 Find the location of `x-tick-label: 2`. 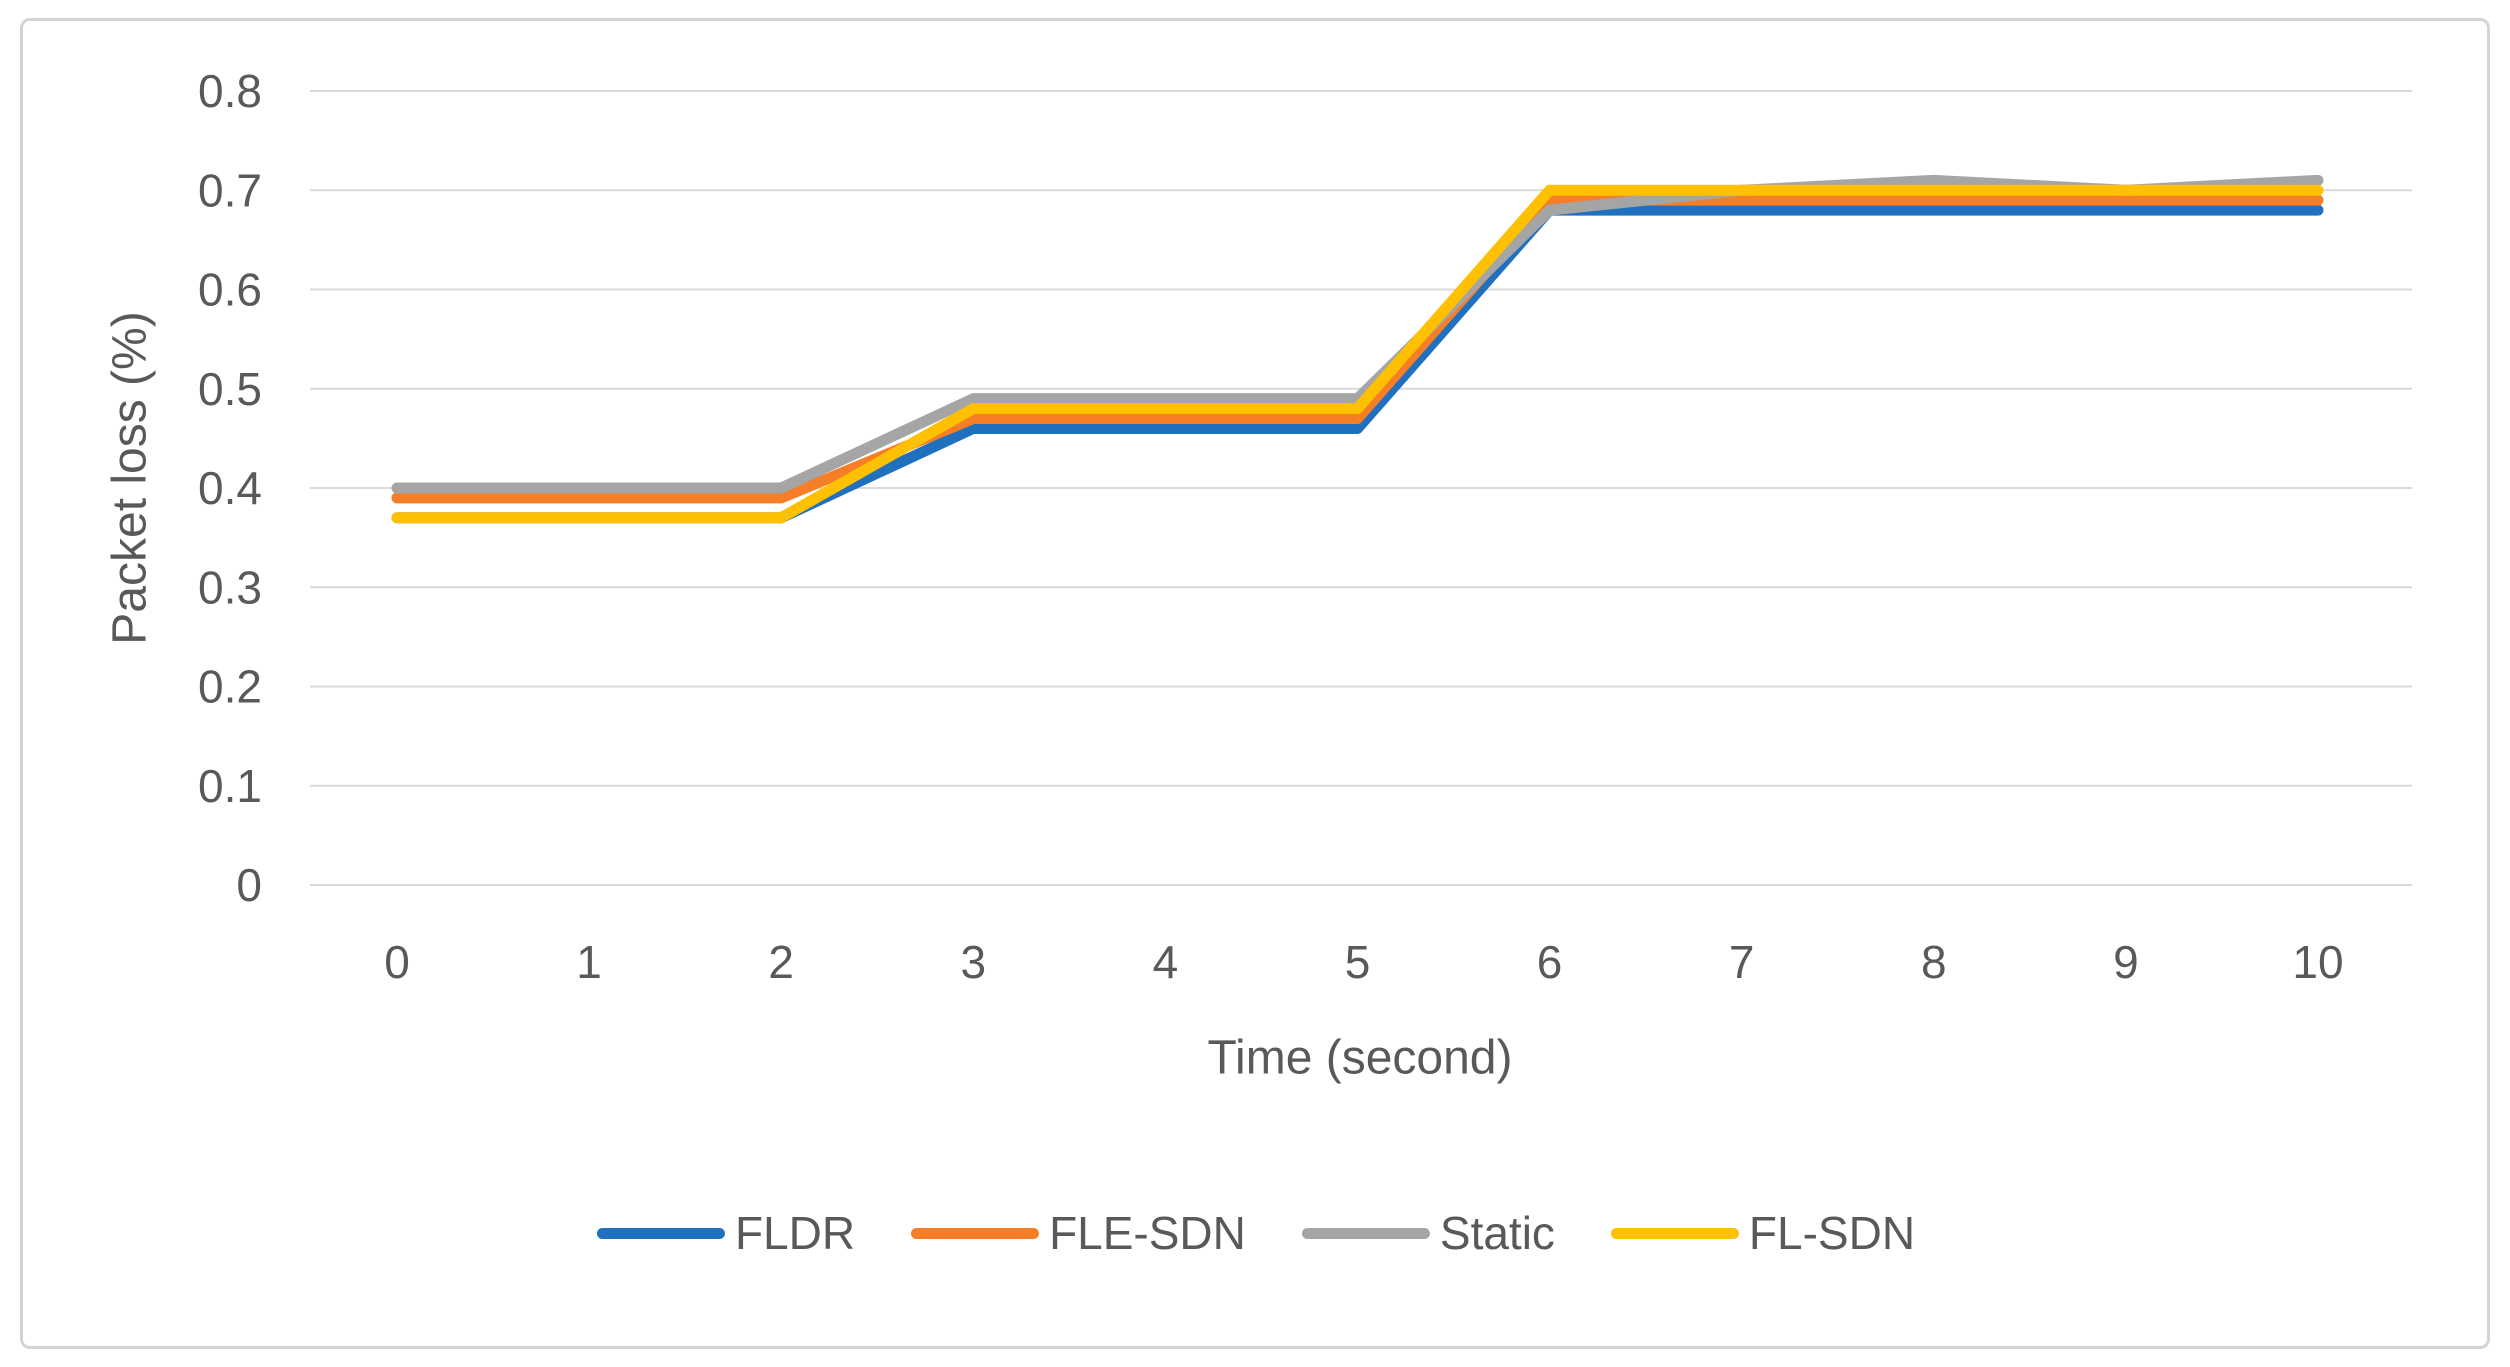

x-tick-label: 2 is located at coordinates (781, 962).